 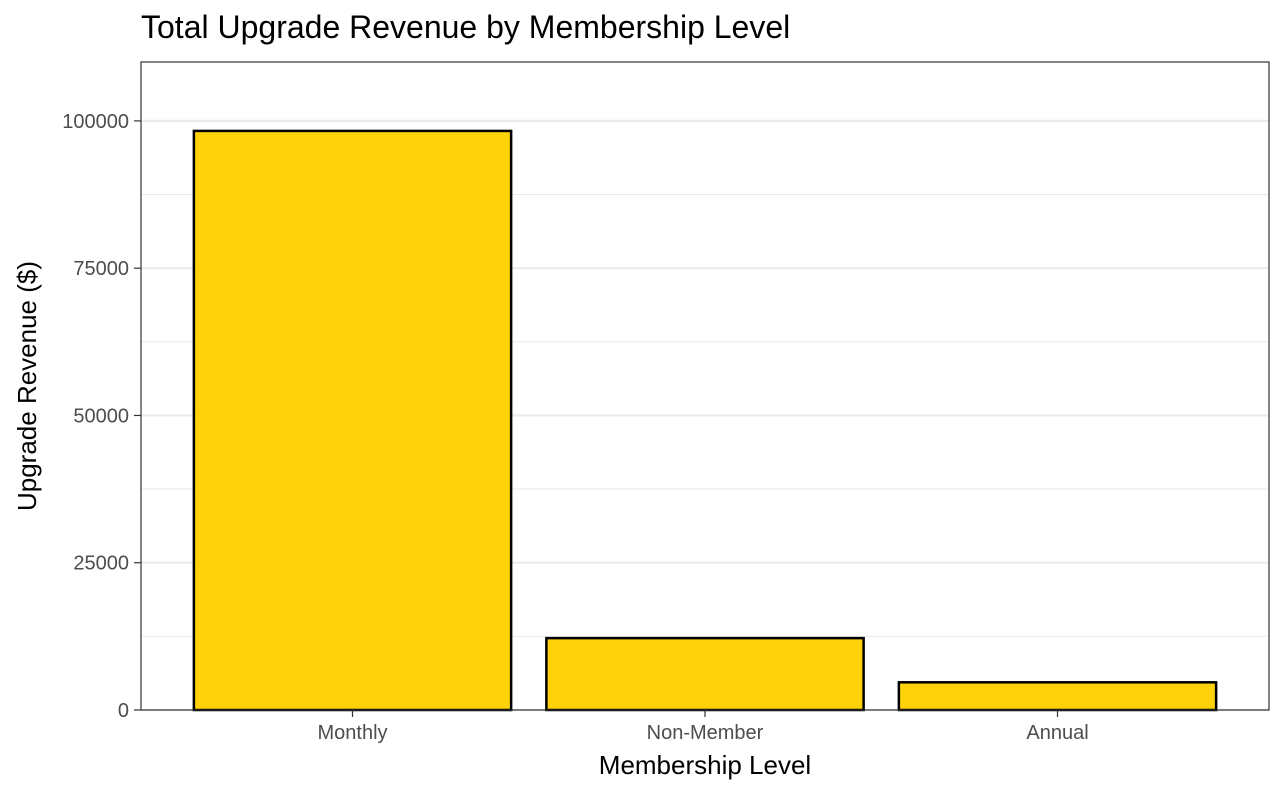 I want to click on y-axis-ticks: 0 25000 50000 75000 100000, so click(x=101, y=416).